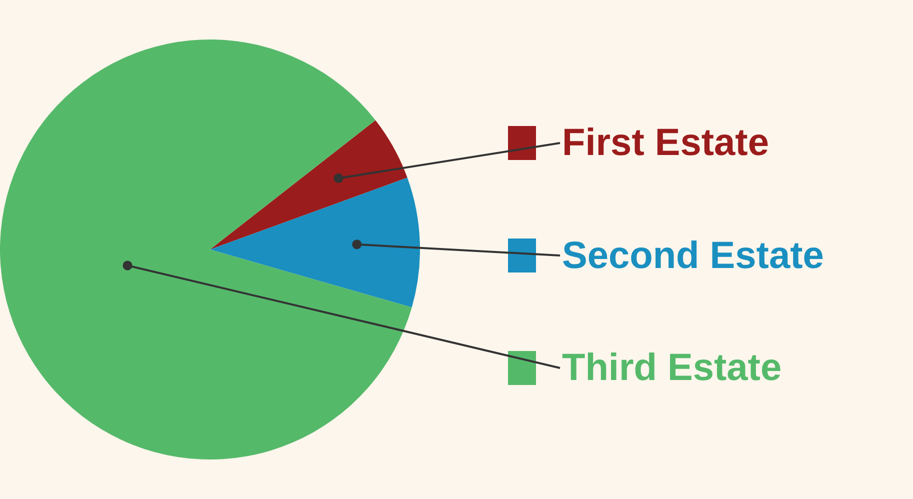 The height and width of the screenshot is (499, 913). What do you see at coordinates (693, 256) in the screenshot?
I see `legend-label: Second Estate` at bounding box center [693, 256].